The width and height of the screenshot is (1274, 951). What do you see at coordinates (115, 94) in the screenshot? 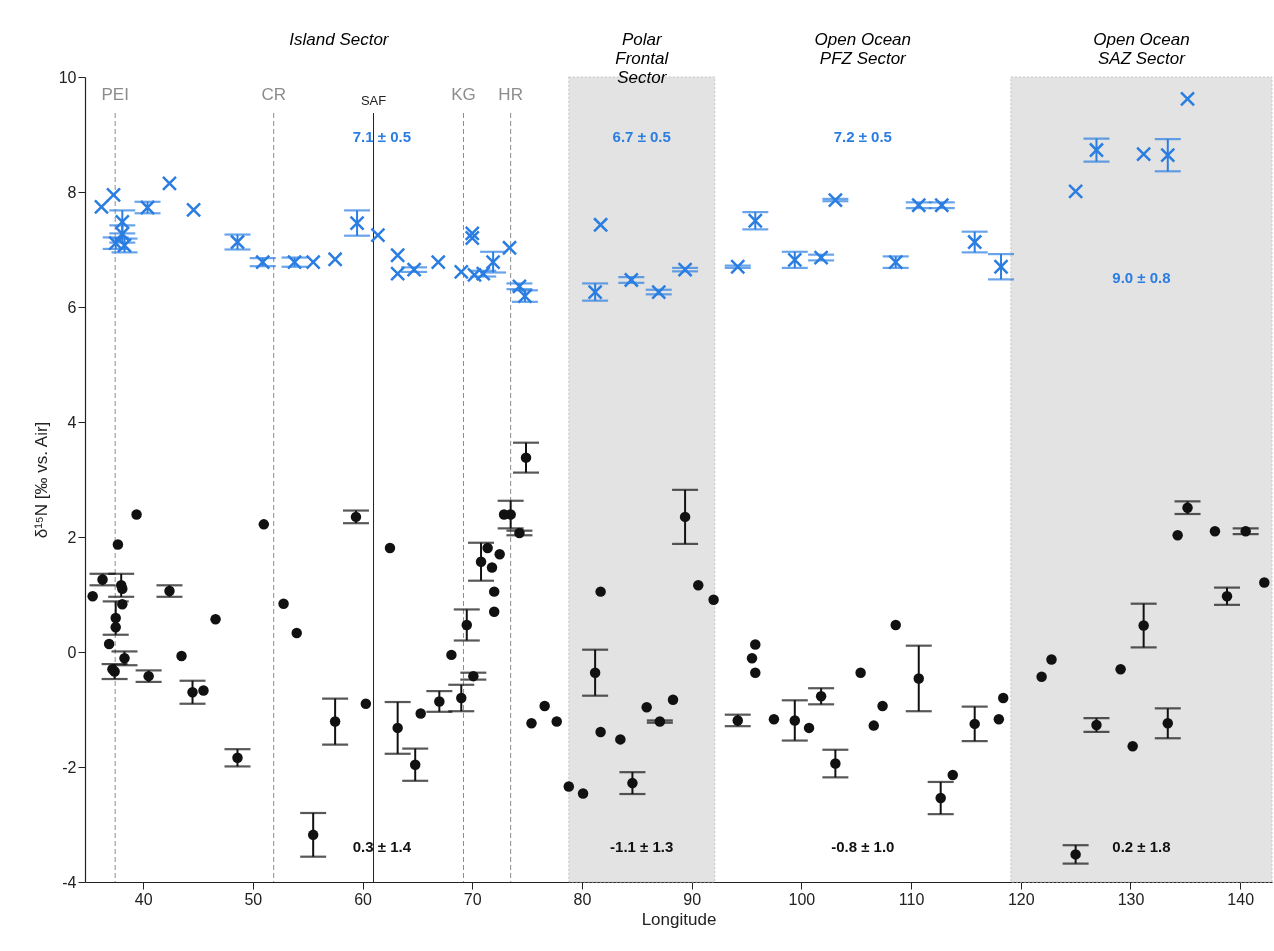
I see `ref-line-label: PEI` at bounding box center [115, 94].